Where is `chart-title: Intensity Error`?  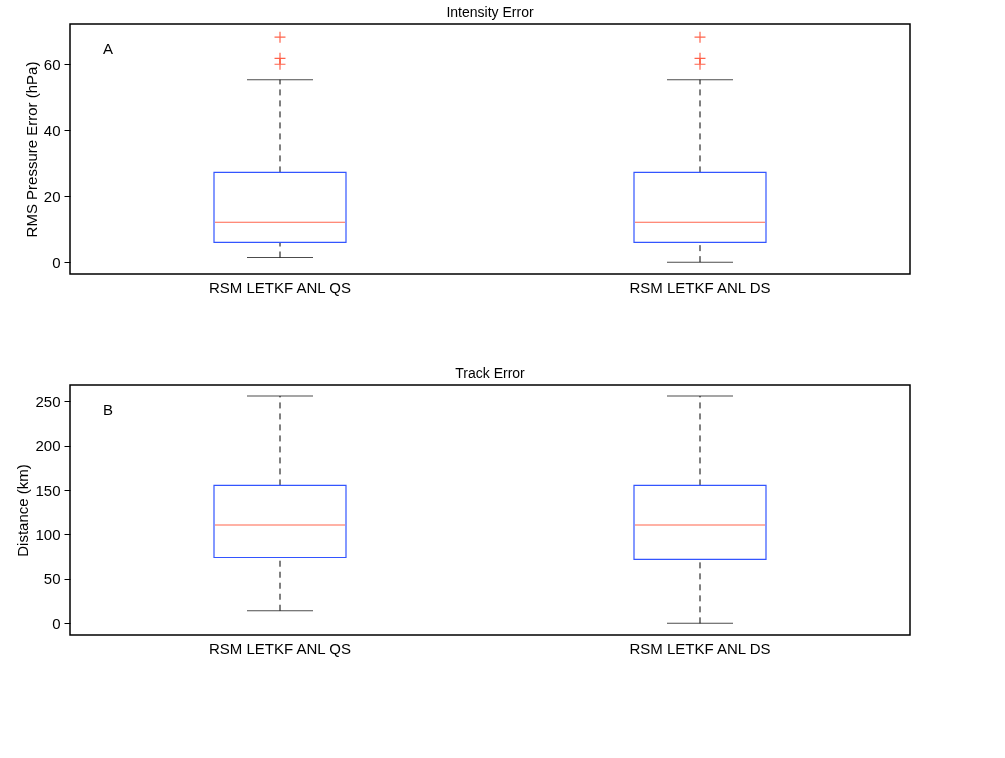 chart-title: Intensity Error is located at coordinates (490, 12).